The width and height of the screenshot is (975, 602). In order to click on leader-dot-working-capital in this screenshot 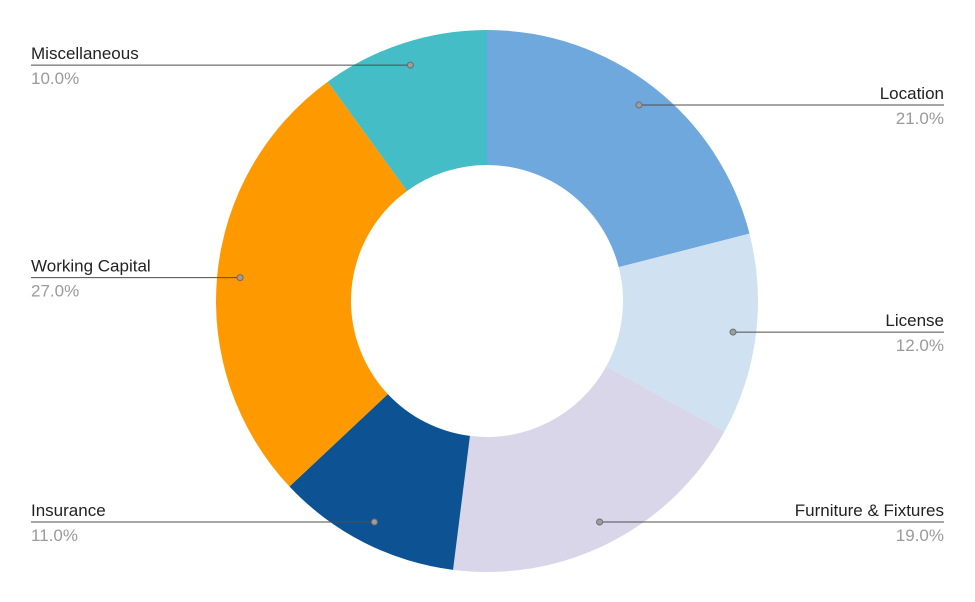, I will do `click(240, 278)`.